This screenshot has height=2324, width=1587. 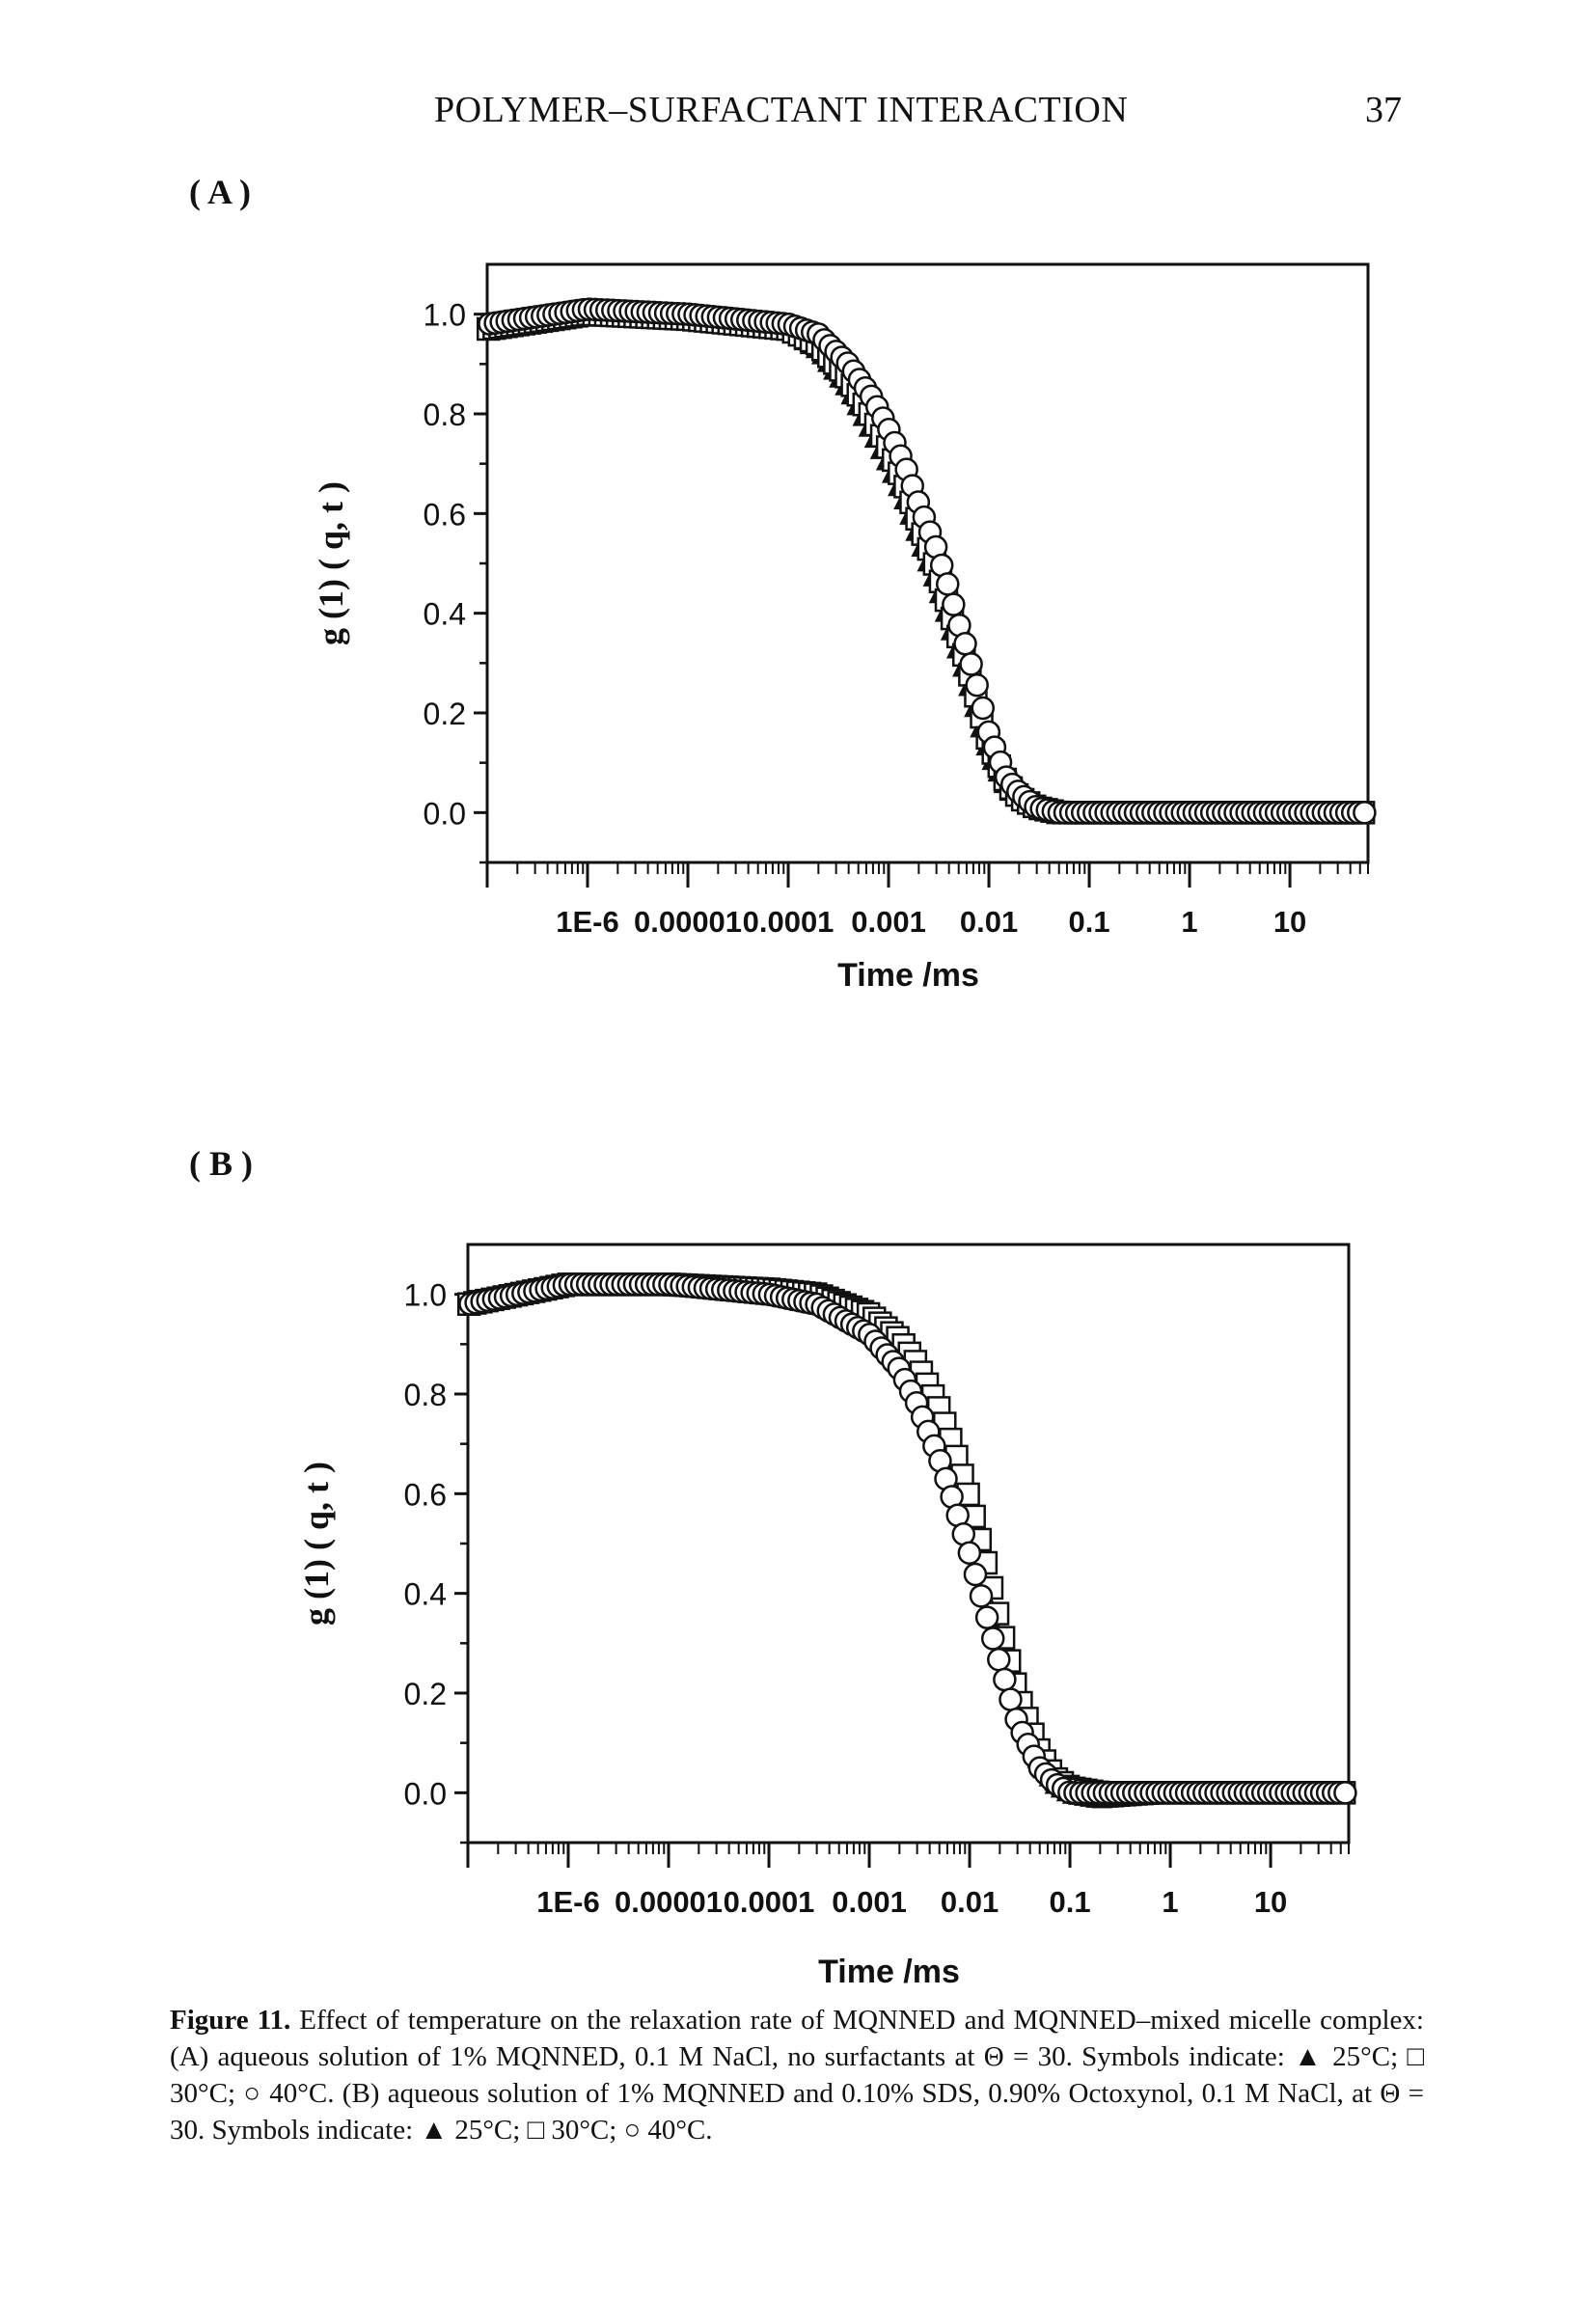 What do you see at coordinates (230, 2020) in the screenshot?
I see `caption-lead: Figure 11.` at bounding box center [230, 2020].